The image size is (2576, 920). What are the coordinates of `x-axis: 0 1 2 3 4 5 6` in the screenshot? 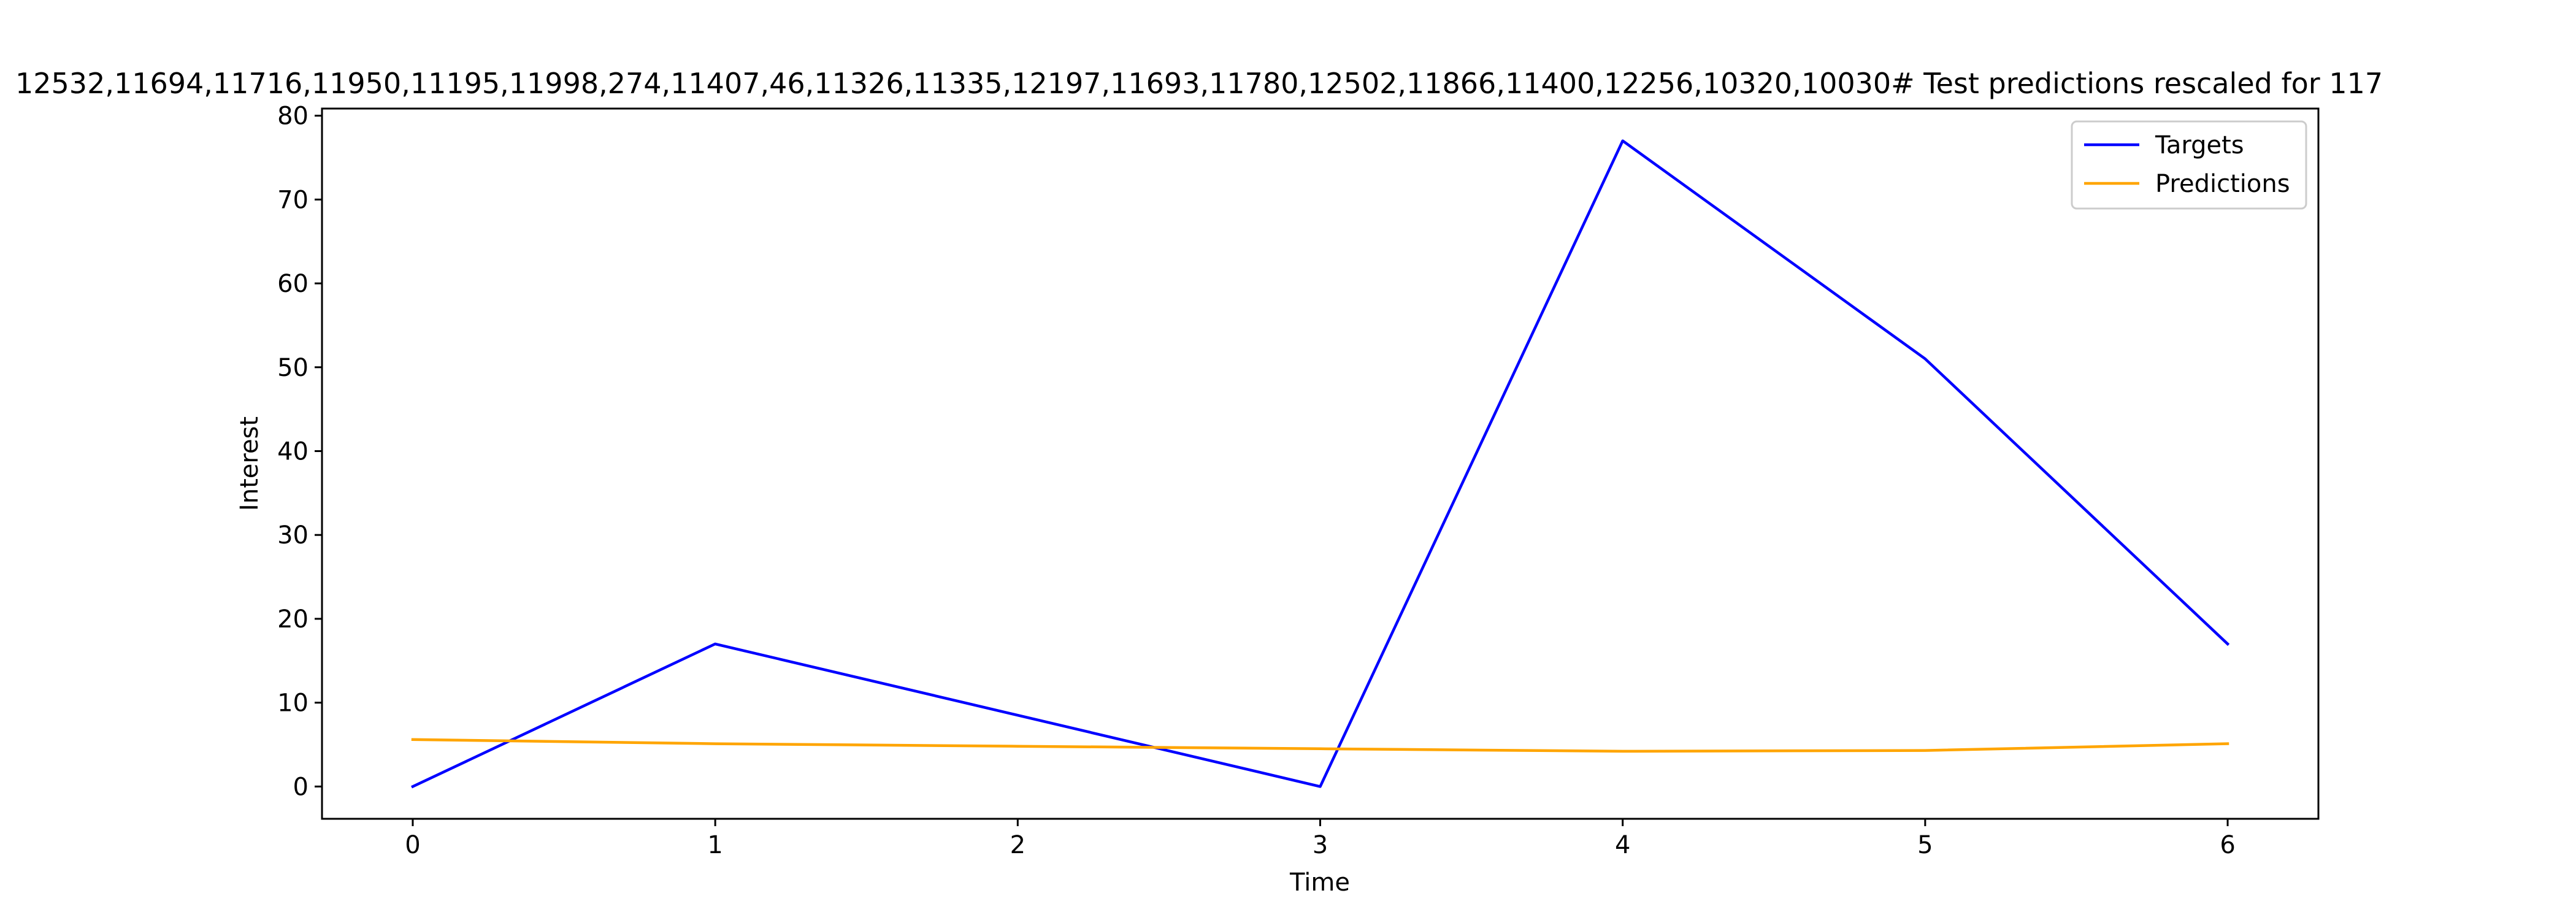 It's located at (1320, 839).